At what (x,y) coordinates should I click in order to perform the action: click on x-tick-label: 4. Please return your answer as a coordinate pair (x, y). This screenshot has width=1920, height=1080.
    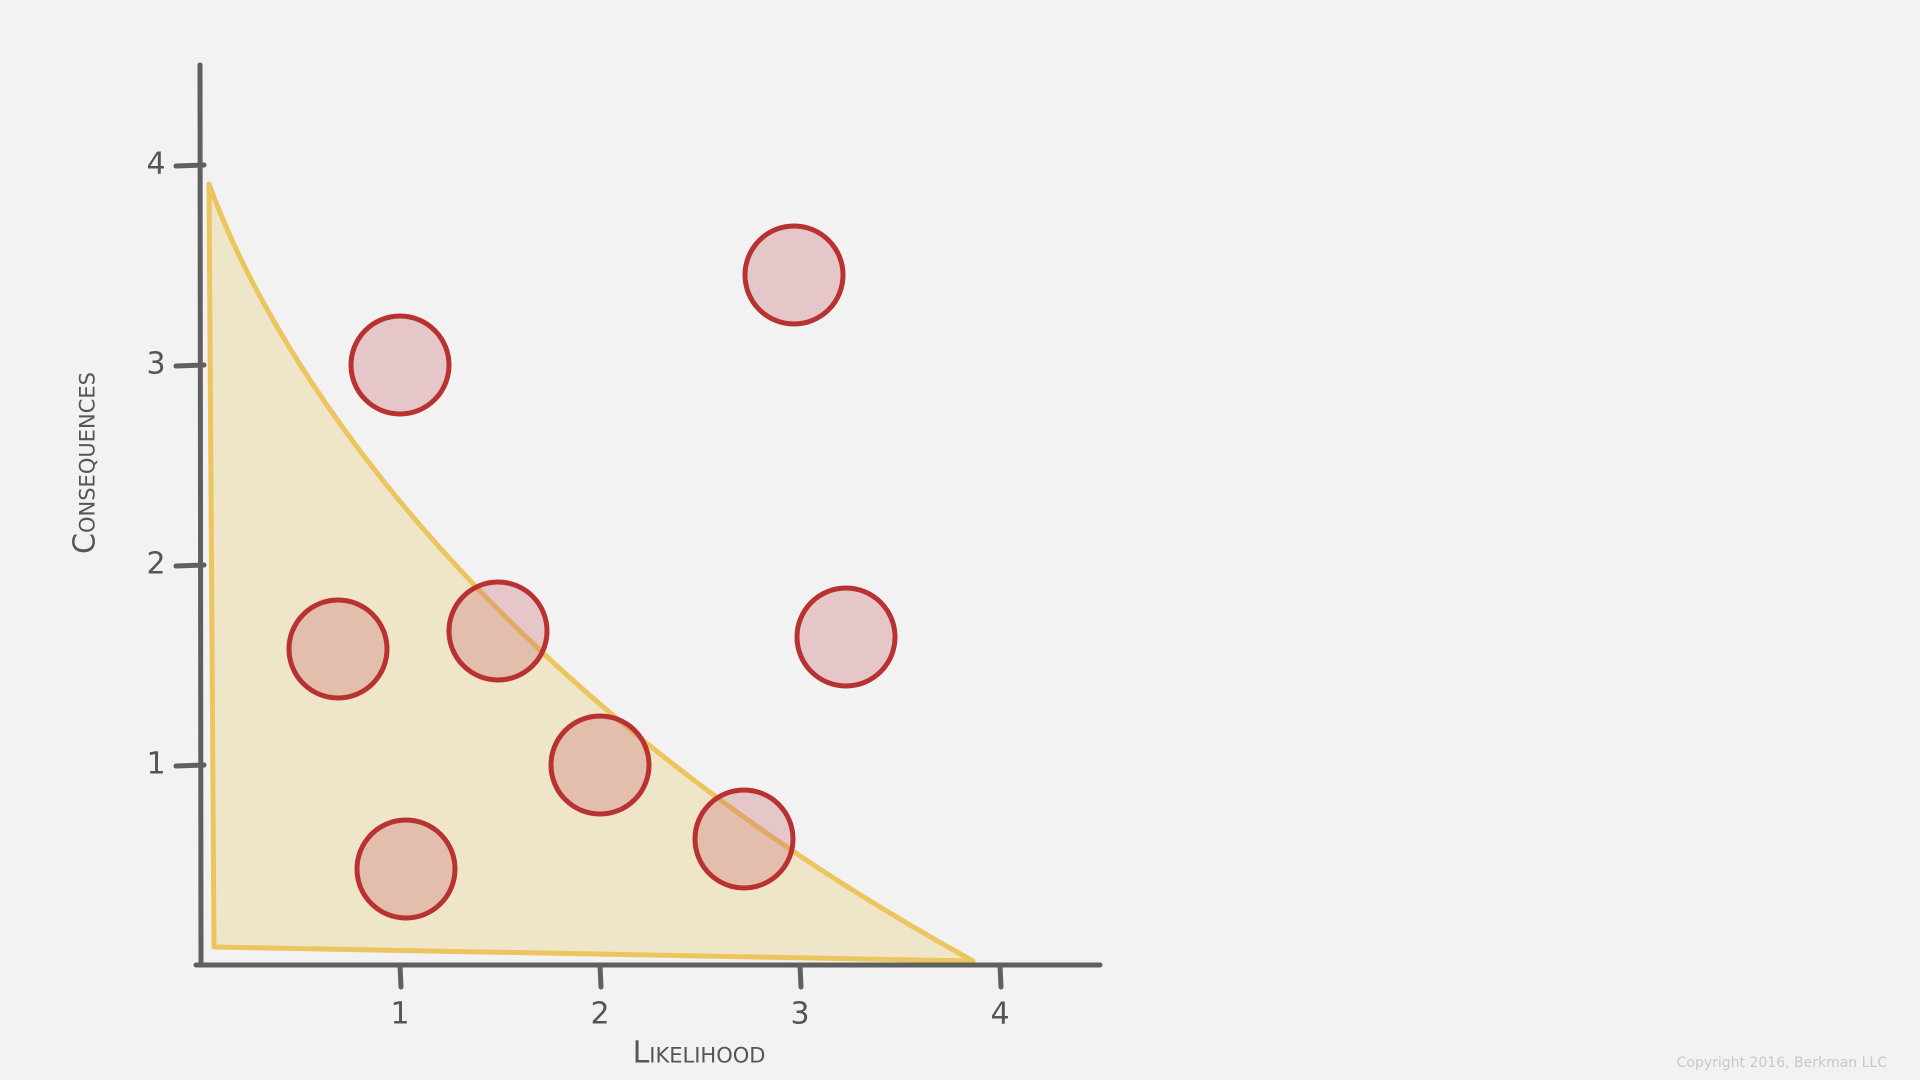
    Looking at the image, I should click on (999, 1014).